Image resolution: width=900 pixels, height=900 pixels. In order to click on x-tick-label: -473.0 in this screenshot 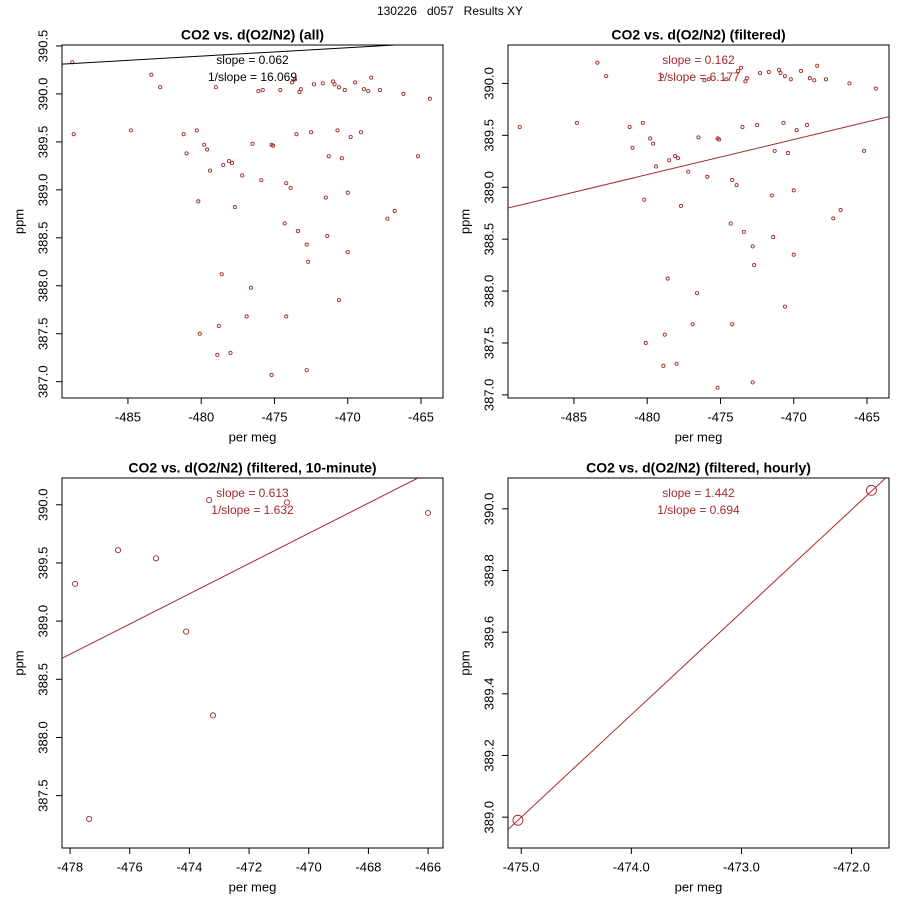, I will do `click(741, 866)`.